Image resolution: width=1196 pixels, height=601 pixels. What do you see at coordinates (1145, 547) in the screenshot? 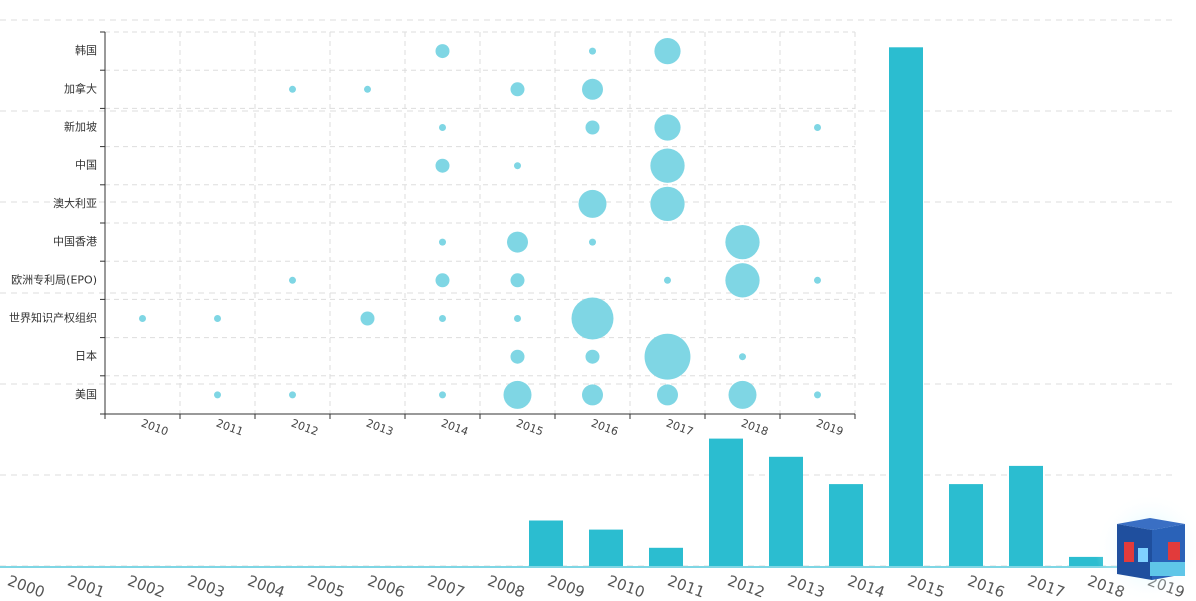
I see `logo` at bounding box center [1145, 547].